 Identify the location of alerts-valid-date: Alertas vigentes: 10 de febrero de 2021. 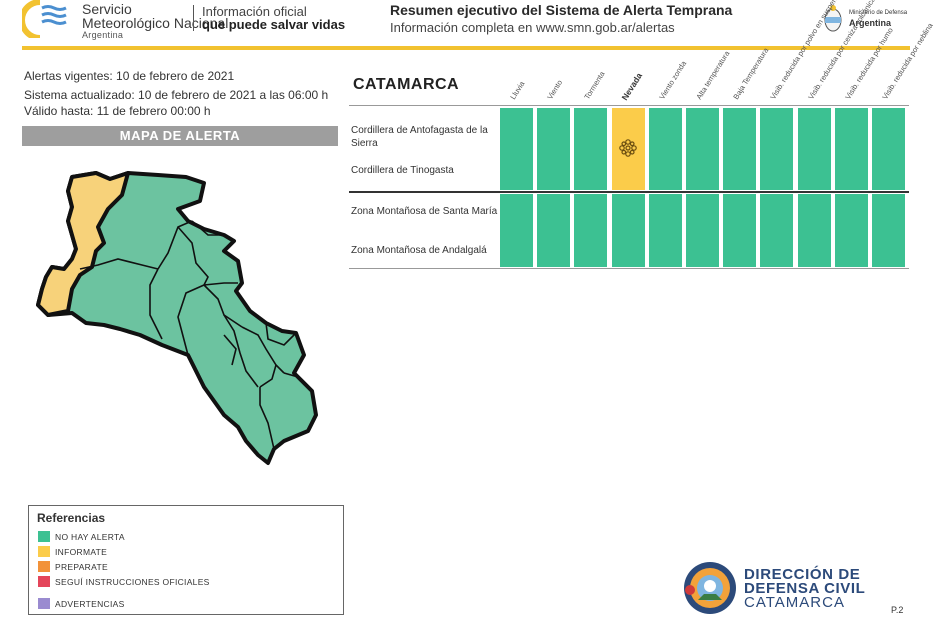
(129, 76).